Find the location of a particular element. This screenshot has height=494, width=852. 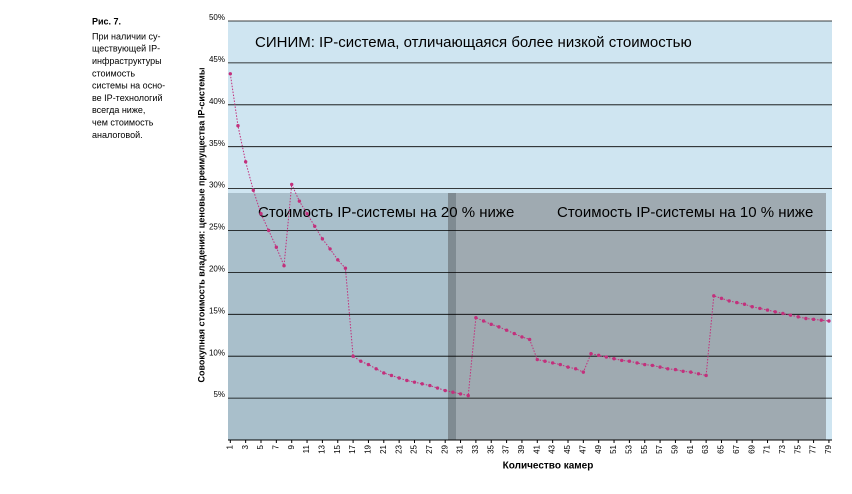

caption-line: стоимость is located at coordinates (113, 73).